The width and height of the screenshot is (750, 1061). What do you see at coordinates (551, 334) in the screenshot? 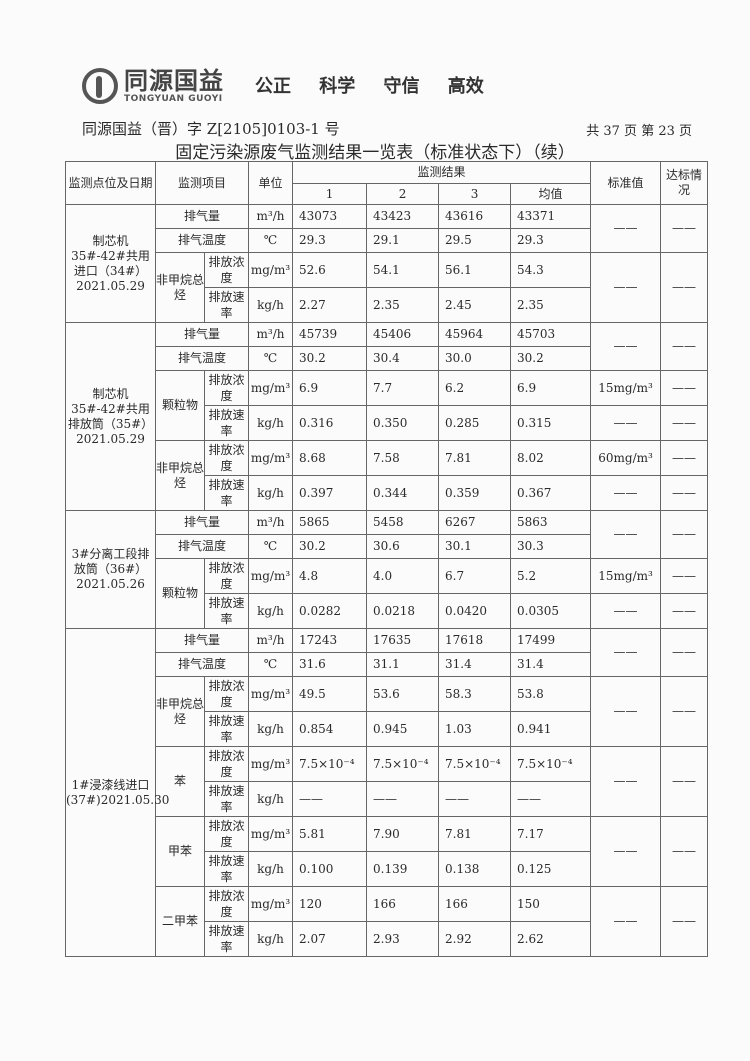
I see `average-value: 45703` at bounding box center [551, 334].